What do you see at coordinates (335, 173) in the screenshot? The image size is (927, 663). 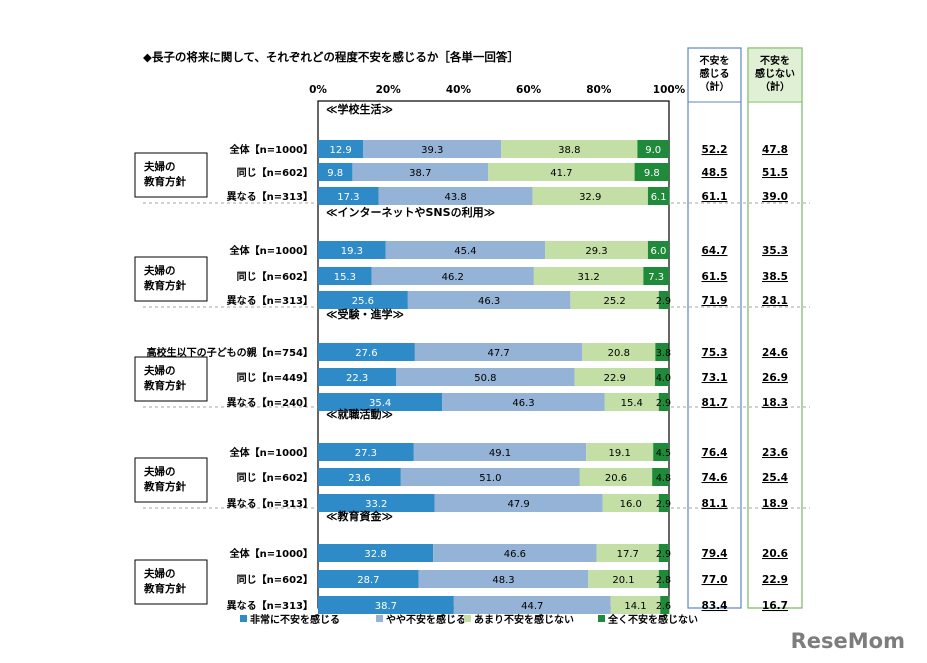 I see `data-label: 9.8` at bounding box center [335, 173].